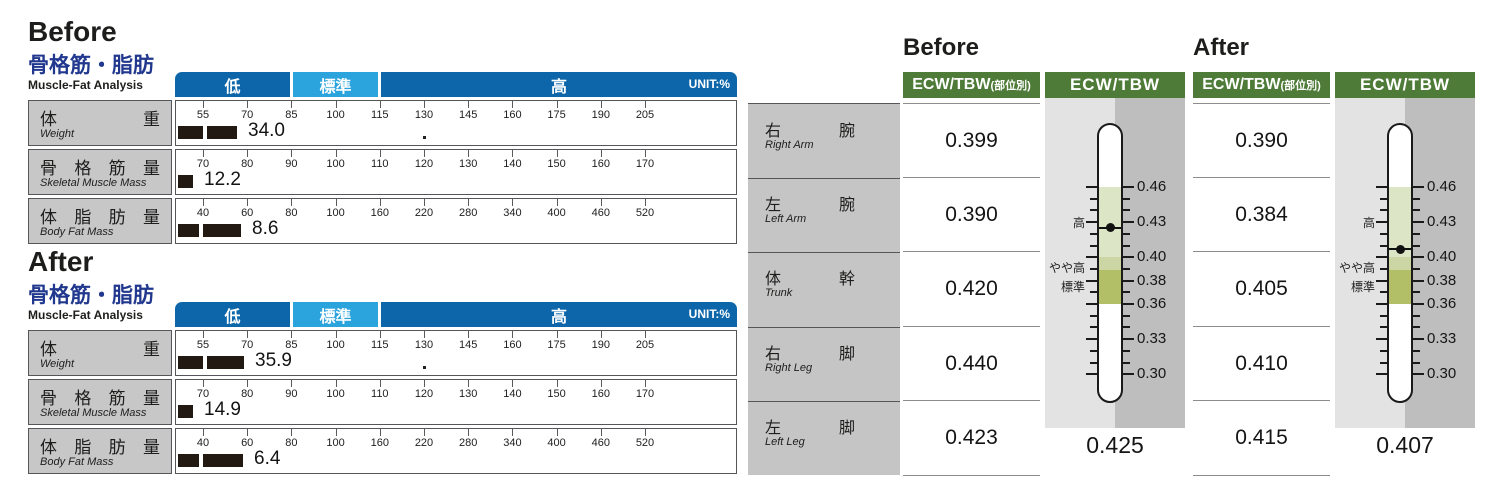  I want to click on axis-tick-label: 190, so click(600, 115).